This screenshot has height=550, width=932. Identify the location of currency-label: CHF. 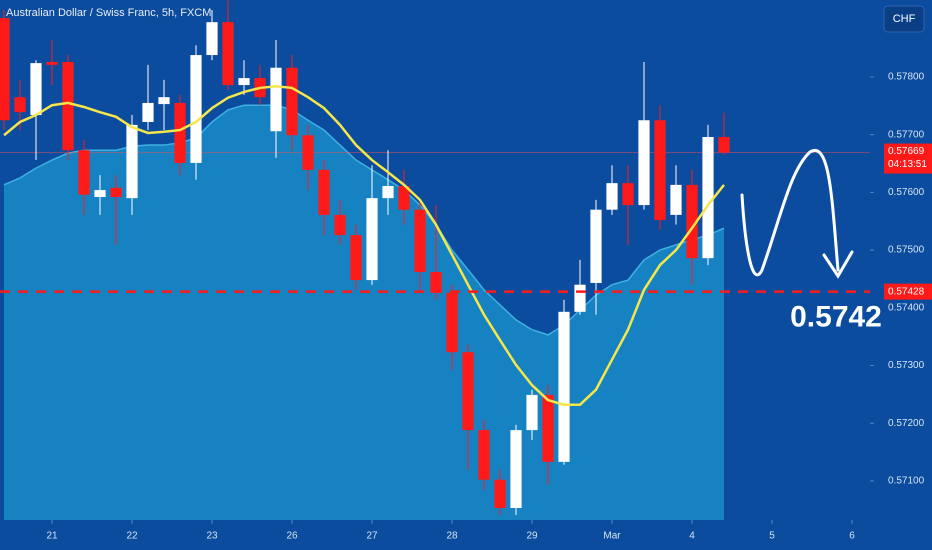
(904, 19).